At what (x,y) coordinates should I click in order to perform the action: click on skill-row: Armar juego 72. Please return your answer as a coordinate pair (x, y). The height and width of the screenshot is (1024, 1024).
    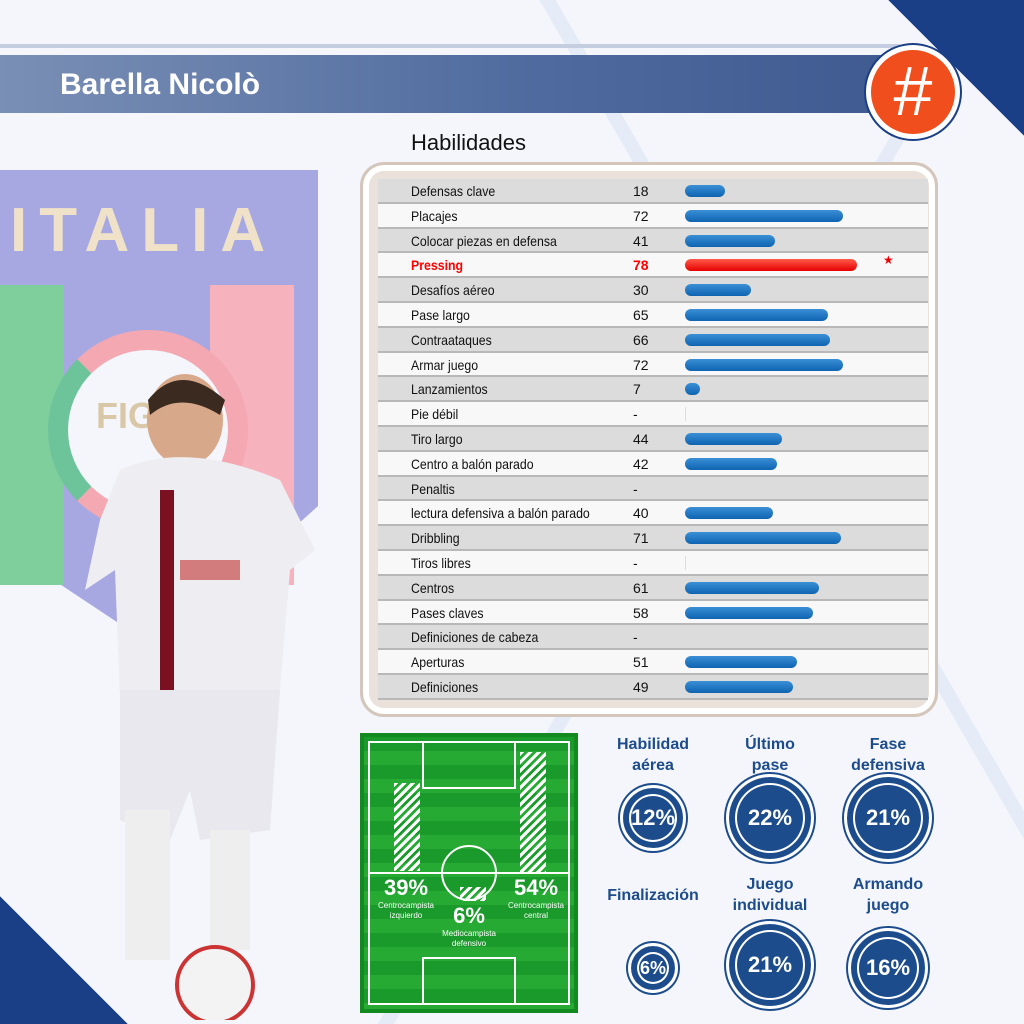
    Looking at the image, I should click on (653, 365).